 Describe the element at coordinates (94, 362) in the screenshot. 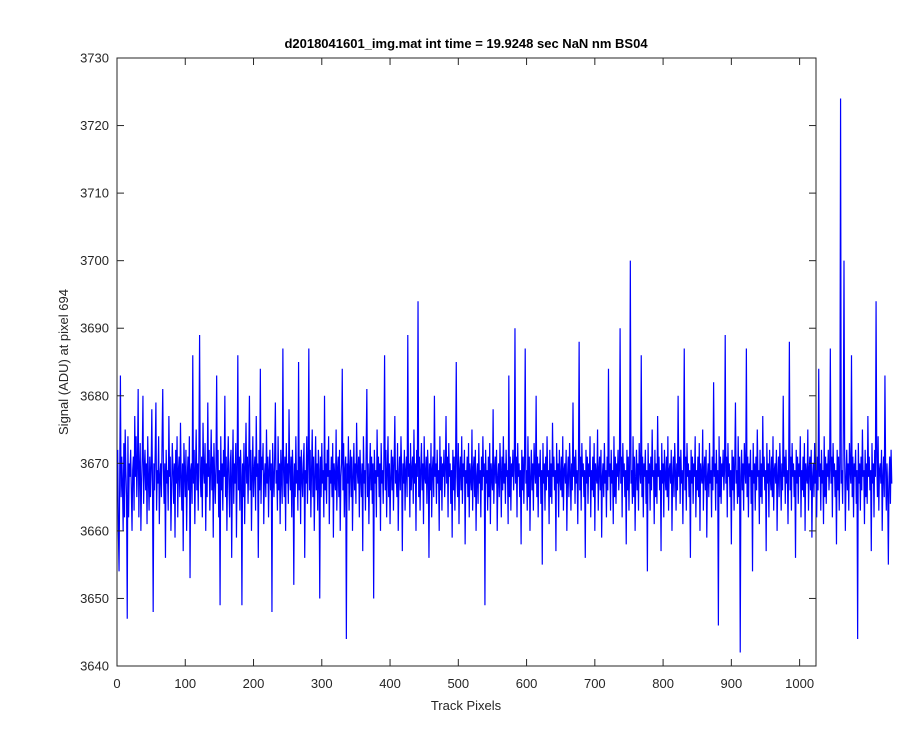

I see `y-tick-labels: 3640 3650 3660 3670 3680 3690 3700 3710 3720 3730` at that location.